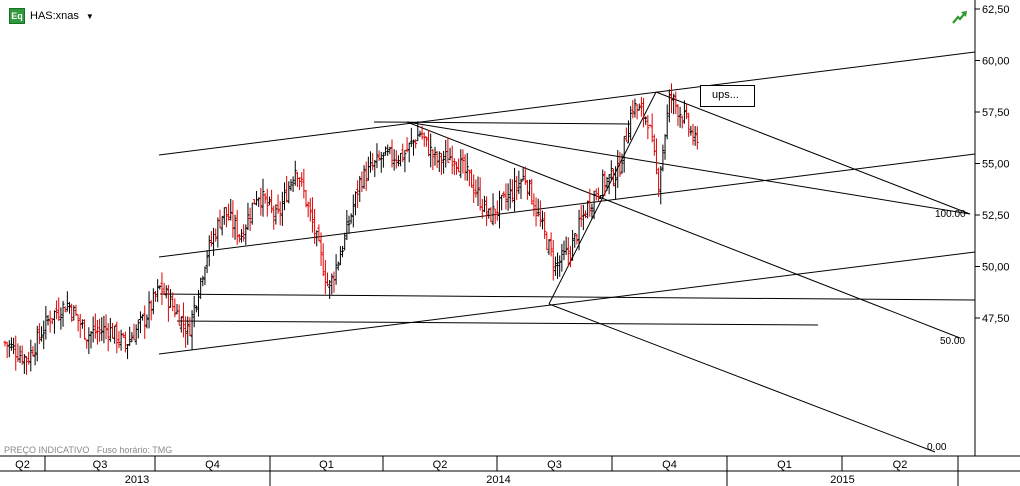 This screenshot has width=1020, height=486. What do you see at coordinates (996, 319) in the screenshot?
I see `y-tick-label: 47,50` at bounding box center [996, 319].